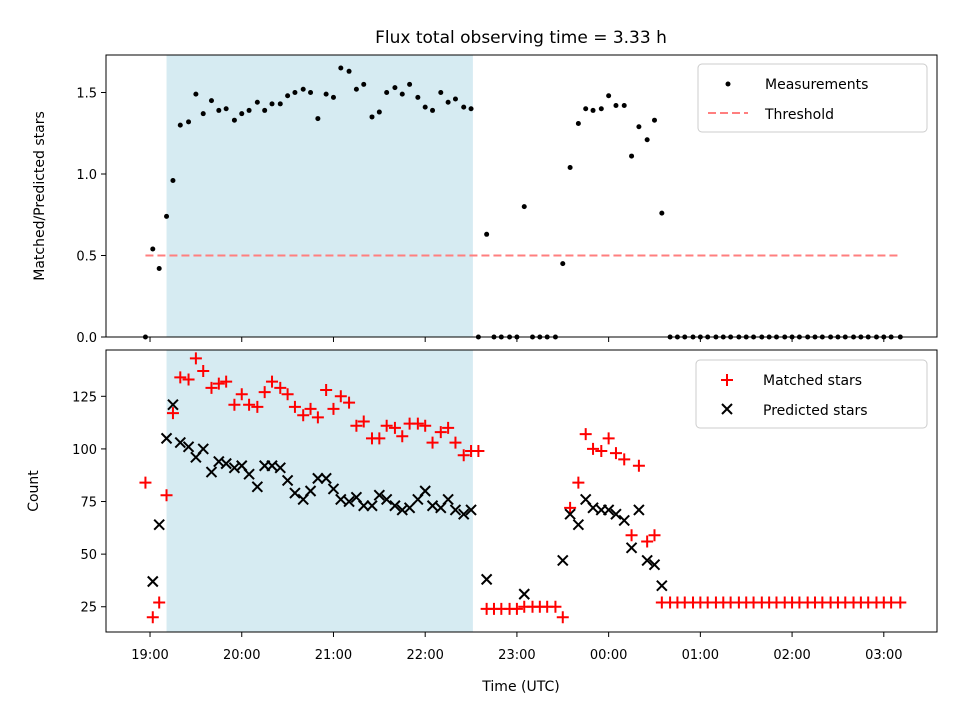 The image size is (960, 720). I want to click on top-y-tick-label: 1.0, so click(86, 175).